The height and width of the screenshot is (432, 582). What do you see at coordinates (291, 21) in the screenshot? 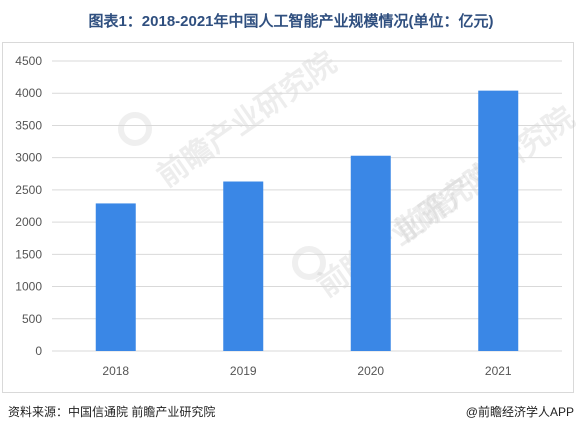
I see `chart-title: 图表1：2018-2021年中国人工智能产业规模情况(单位：亿元)` at bounding box center [291, 21].